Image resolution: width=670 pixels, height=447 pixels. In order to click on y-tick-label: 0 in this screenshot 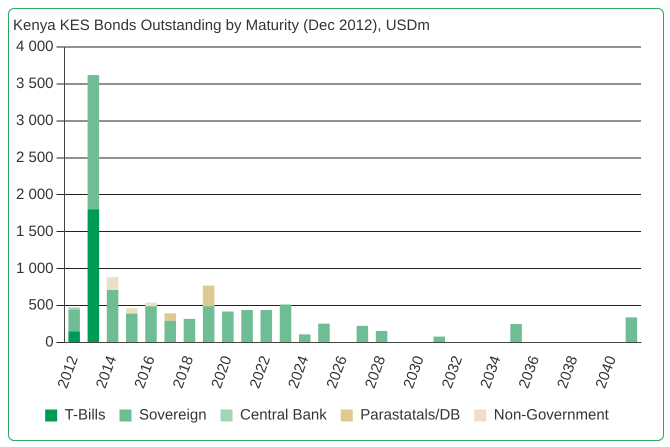, I will do `click(49, 342)`.